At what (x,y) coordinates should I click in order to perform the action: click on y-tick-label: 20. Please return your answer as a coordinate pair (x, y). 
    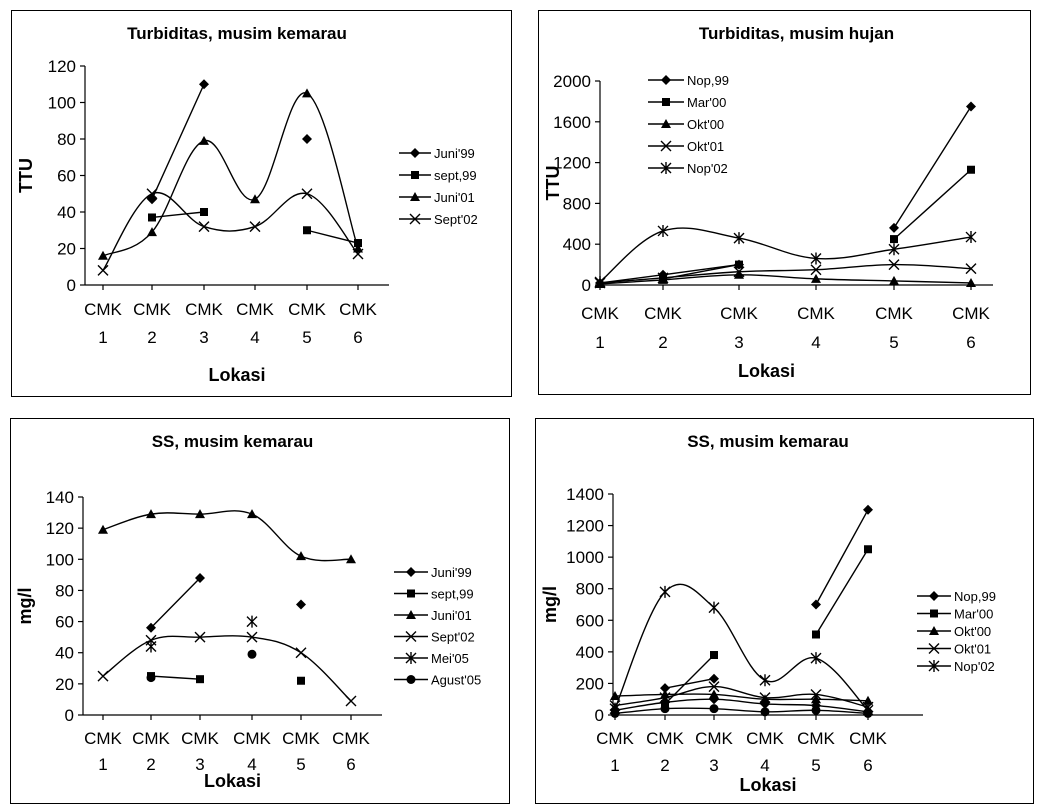
    Looking at the image, I should click on (64, 684).